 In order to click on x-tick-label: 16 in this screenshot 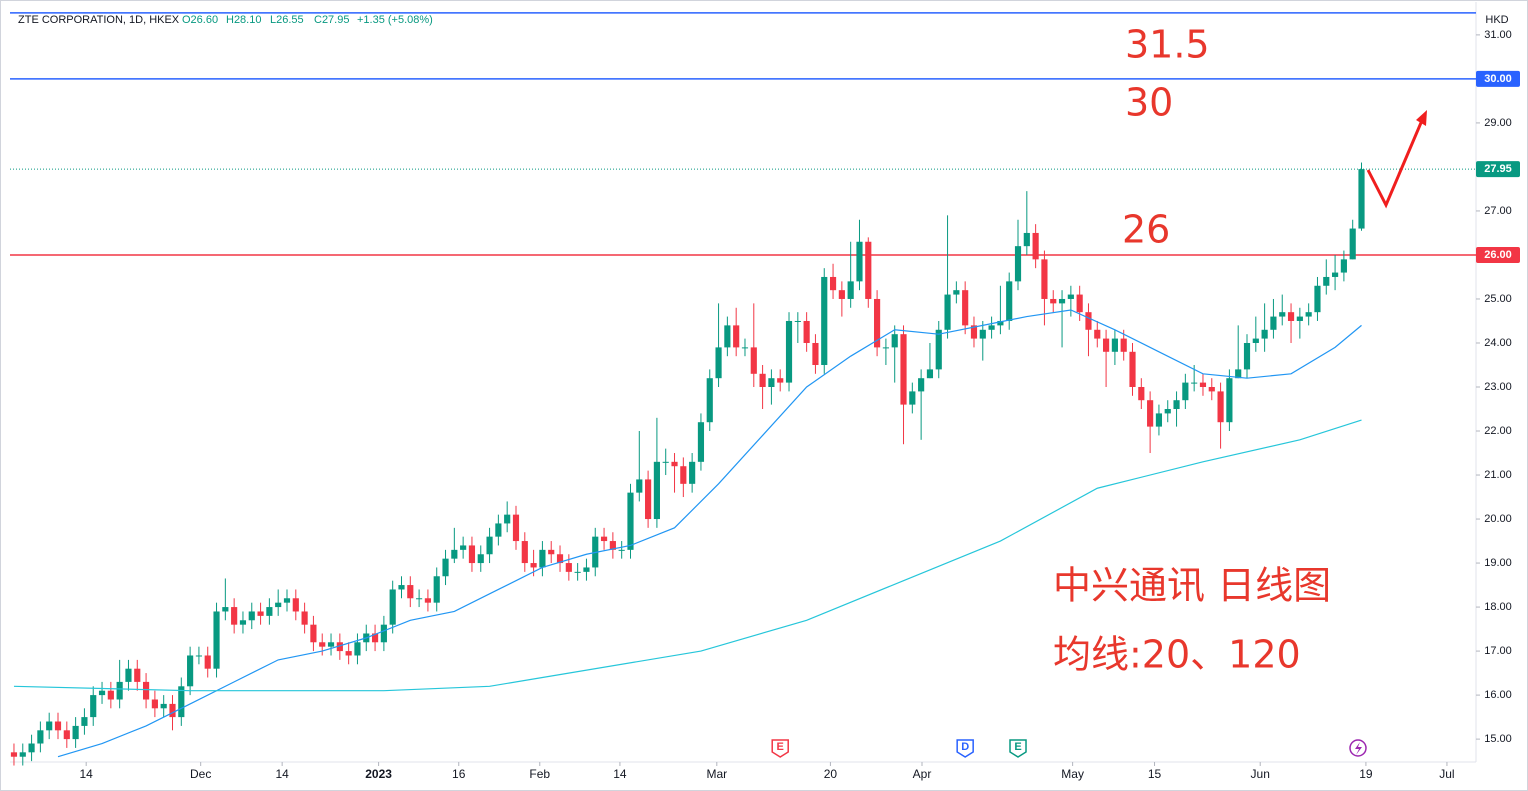, I will do `click(459, 774)`.